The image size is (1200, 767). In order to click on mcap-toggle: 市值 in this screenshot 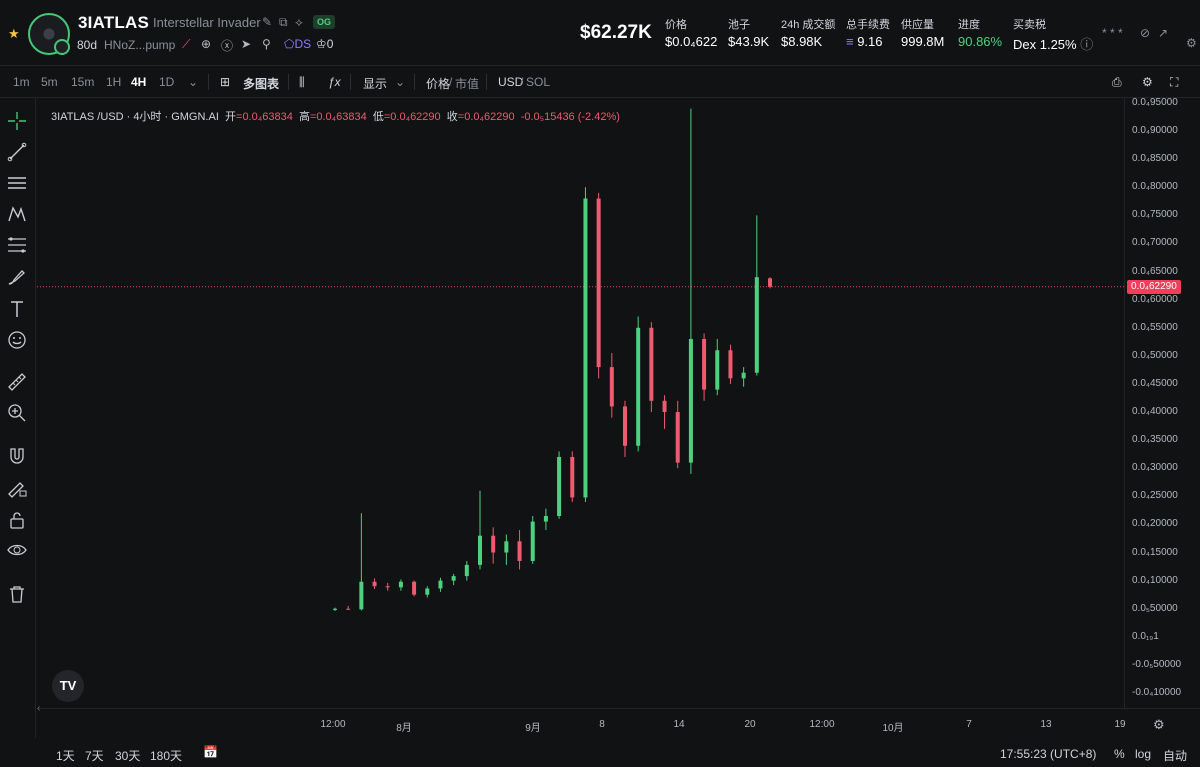, I will do `click(467, 84)`.